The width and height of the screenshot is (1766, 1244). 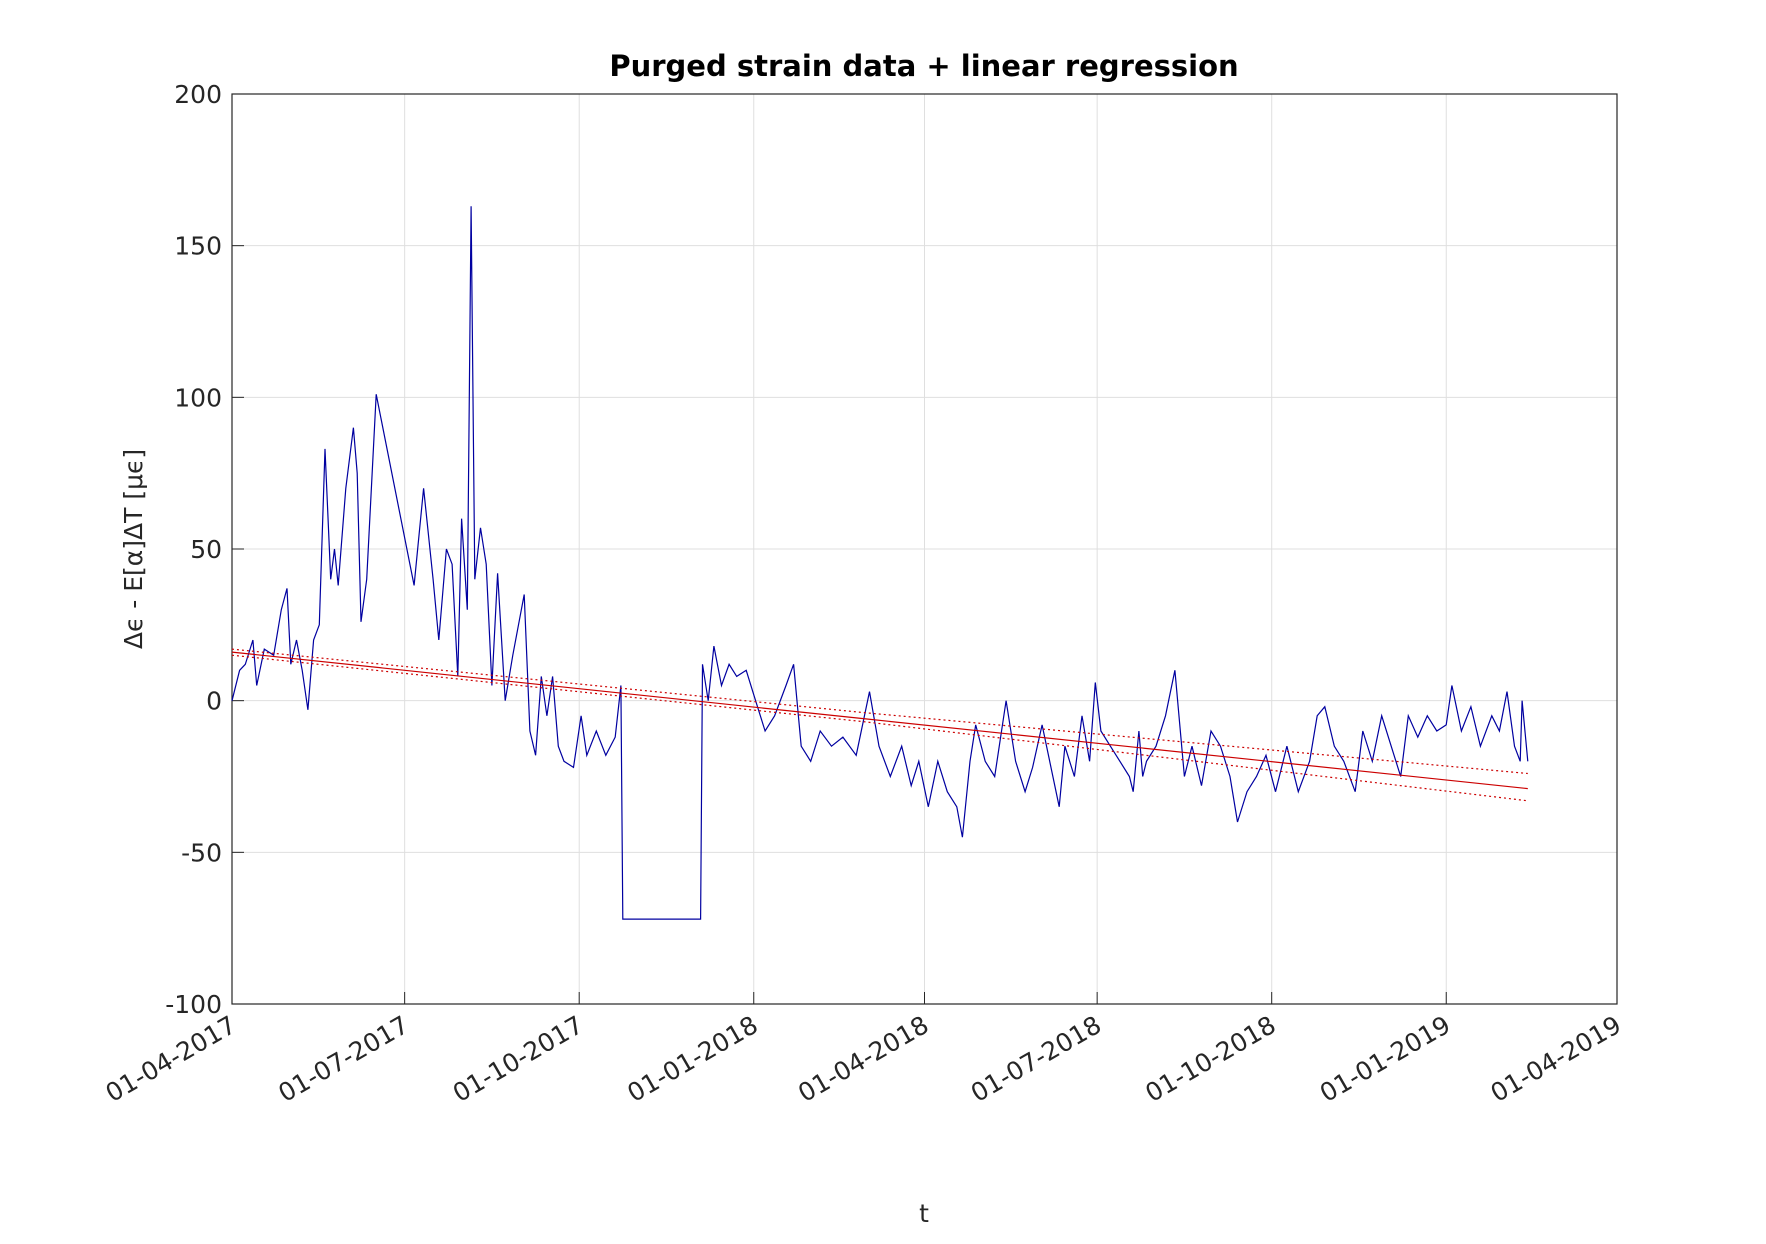 What do you see at coordinates (1556, 1059) in the screenshot?
I see `x-tick-label: 01-04-2019` at bounding box center [1556, 1059].